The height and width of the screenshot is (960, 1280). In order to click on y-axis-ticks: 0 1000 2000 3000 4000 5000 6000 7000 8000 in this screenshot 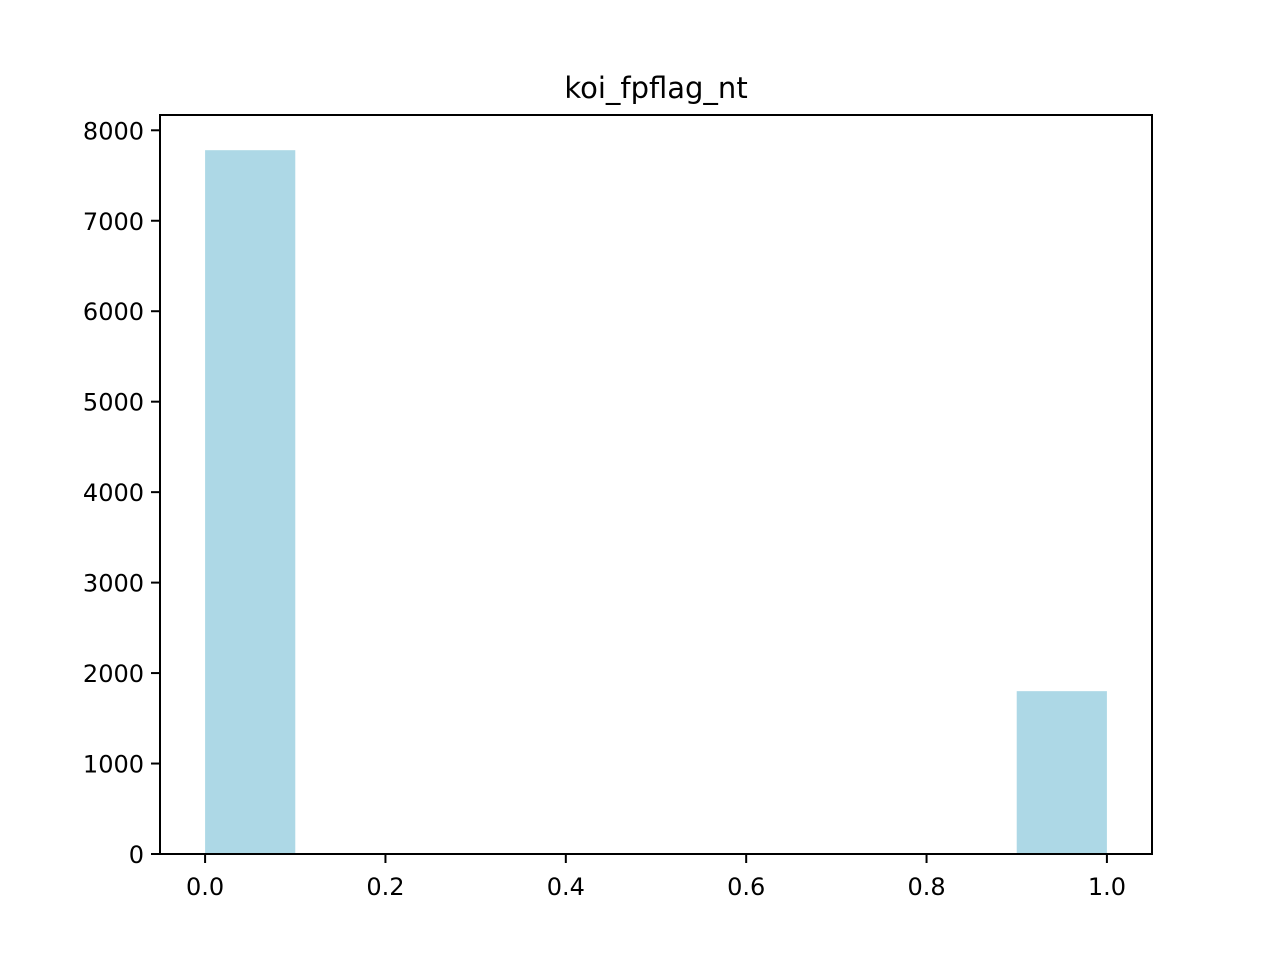, I will do `click(121, 493)`.